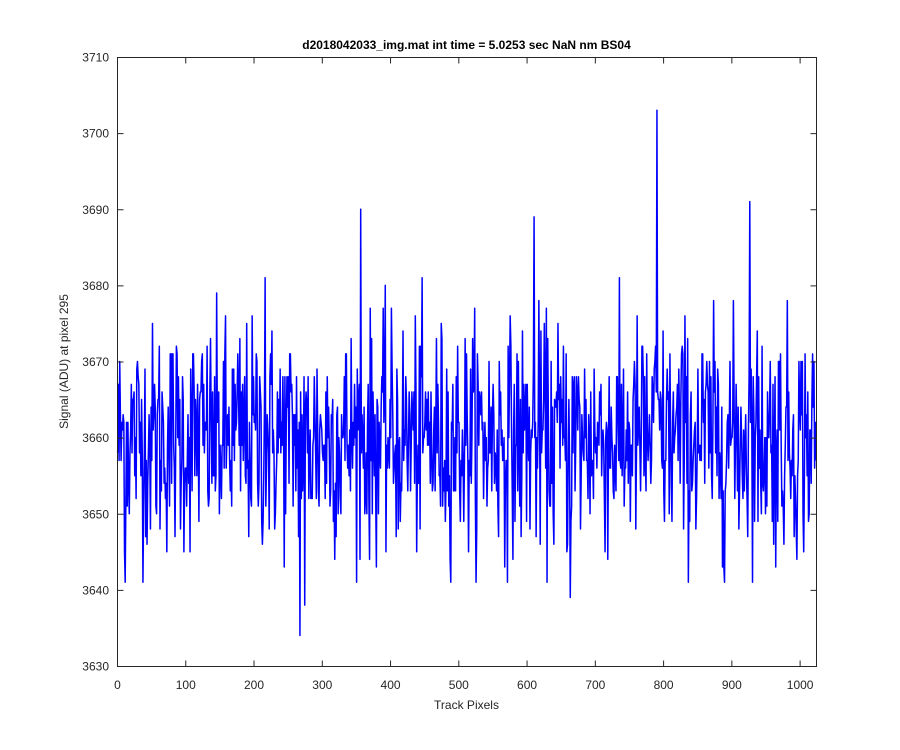 This screenshot has width=900, height=750. I want to click on y-tick-label: 3690, so click(95, 210).